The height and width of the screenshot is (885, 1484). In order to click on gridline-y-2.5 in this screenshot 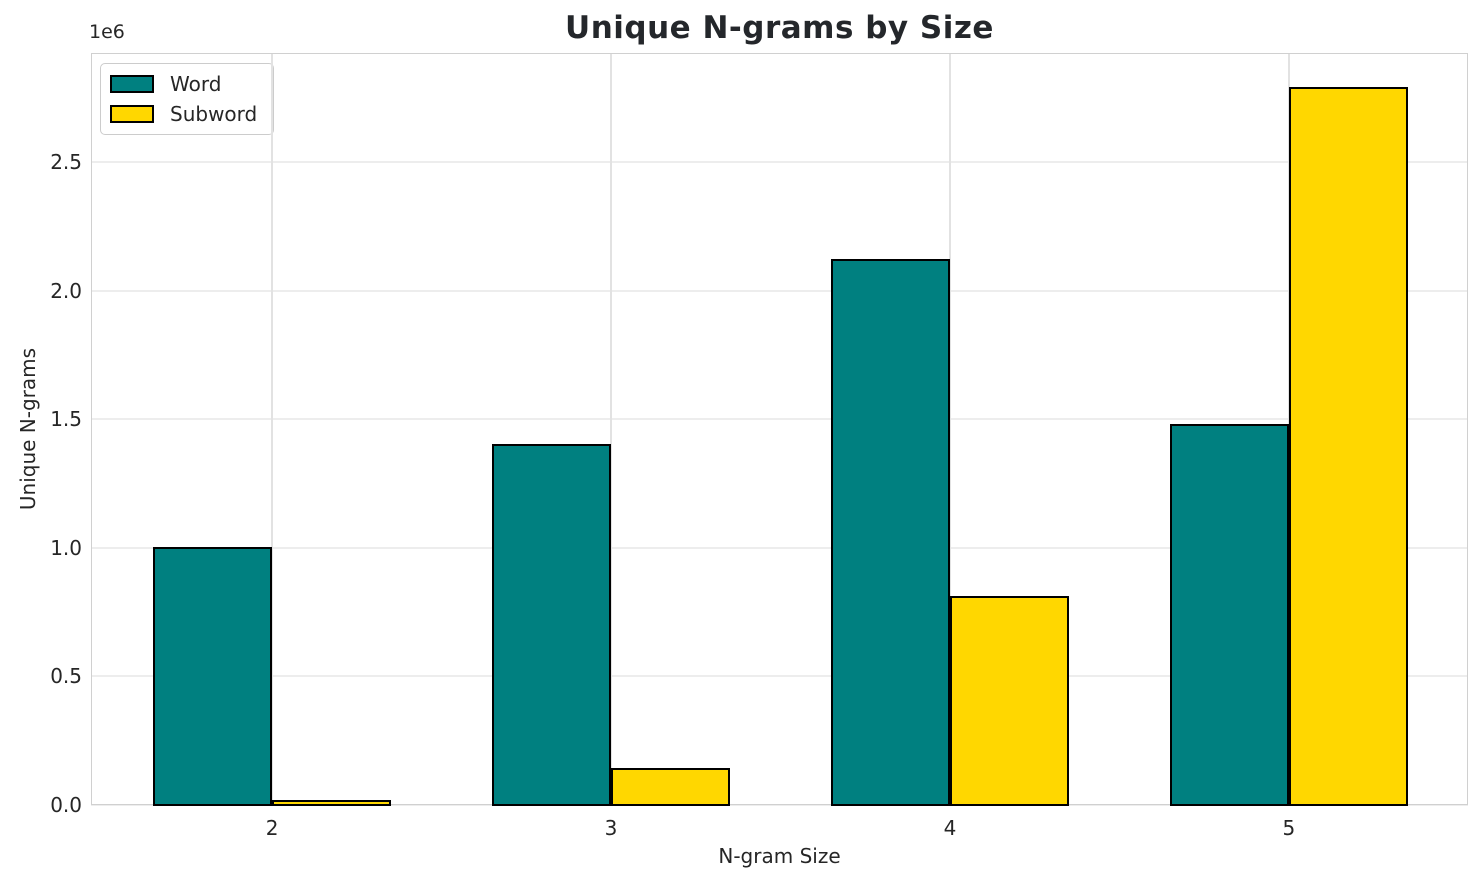, I will do `click(779, 162)`.